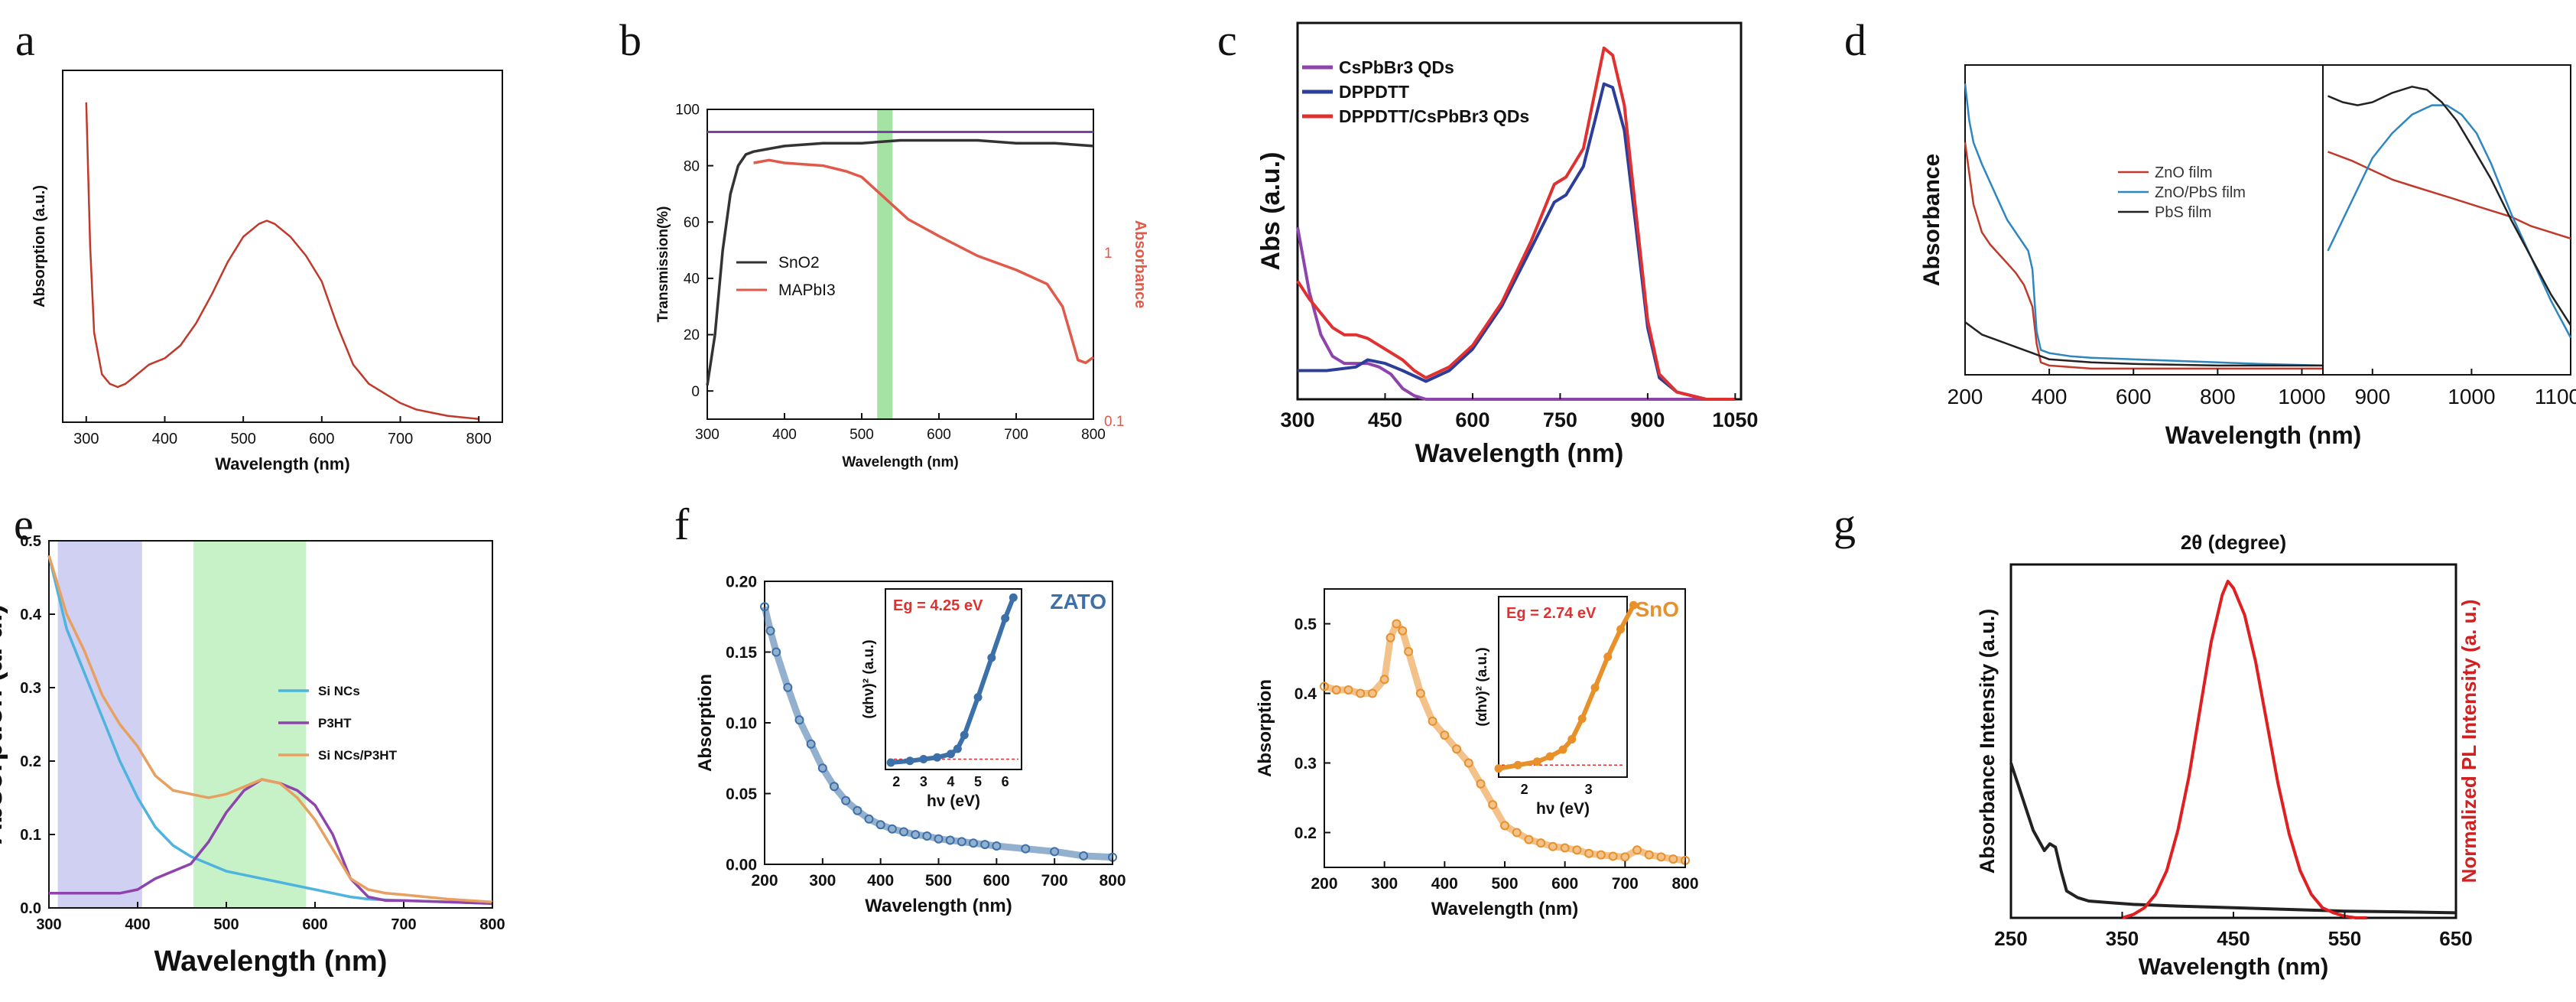 The height and width of the screenshot is (1002, 2576). What do you see at coordinates (896, 781) in the screenshot?
I see `inset-x-tick-label: 2` at bounding box center [896, 781].